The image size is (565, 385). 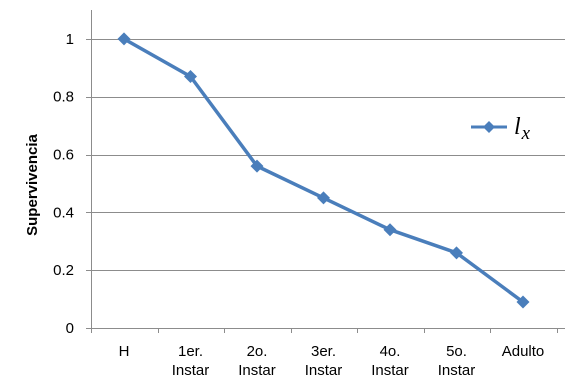 I want to click on x-tick-label: 4o. Instar, so click(x=390, y=361).